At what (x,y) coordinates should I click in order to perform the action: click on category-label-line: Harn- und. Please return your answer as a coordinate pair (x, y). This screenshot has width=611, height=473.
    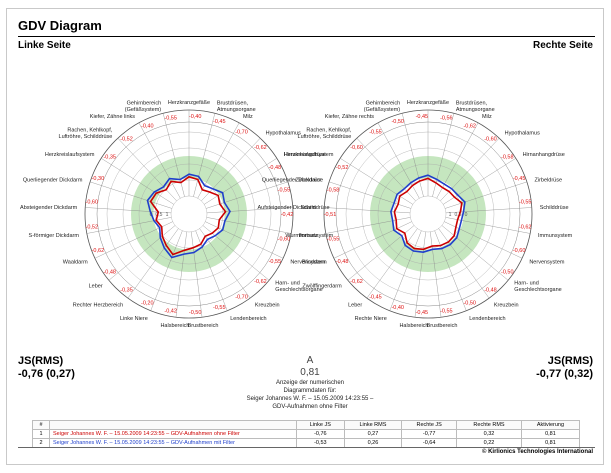
    Looking at the image, I should click on (287, 283).